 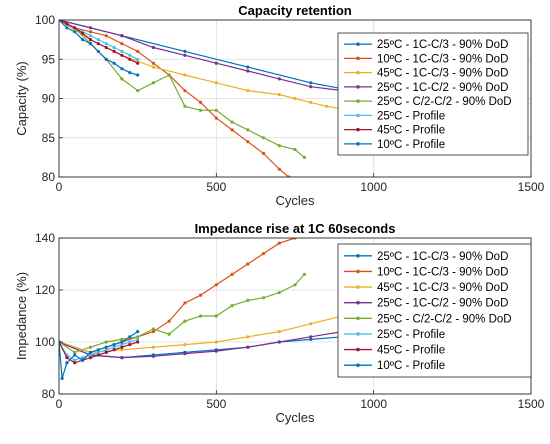 I want to click on panel1-y-tick-label: 80, so click(x=49, y=177).